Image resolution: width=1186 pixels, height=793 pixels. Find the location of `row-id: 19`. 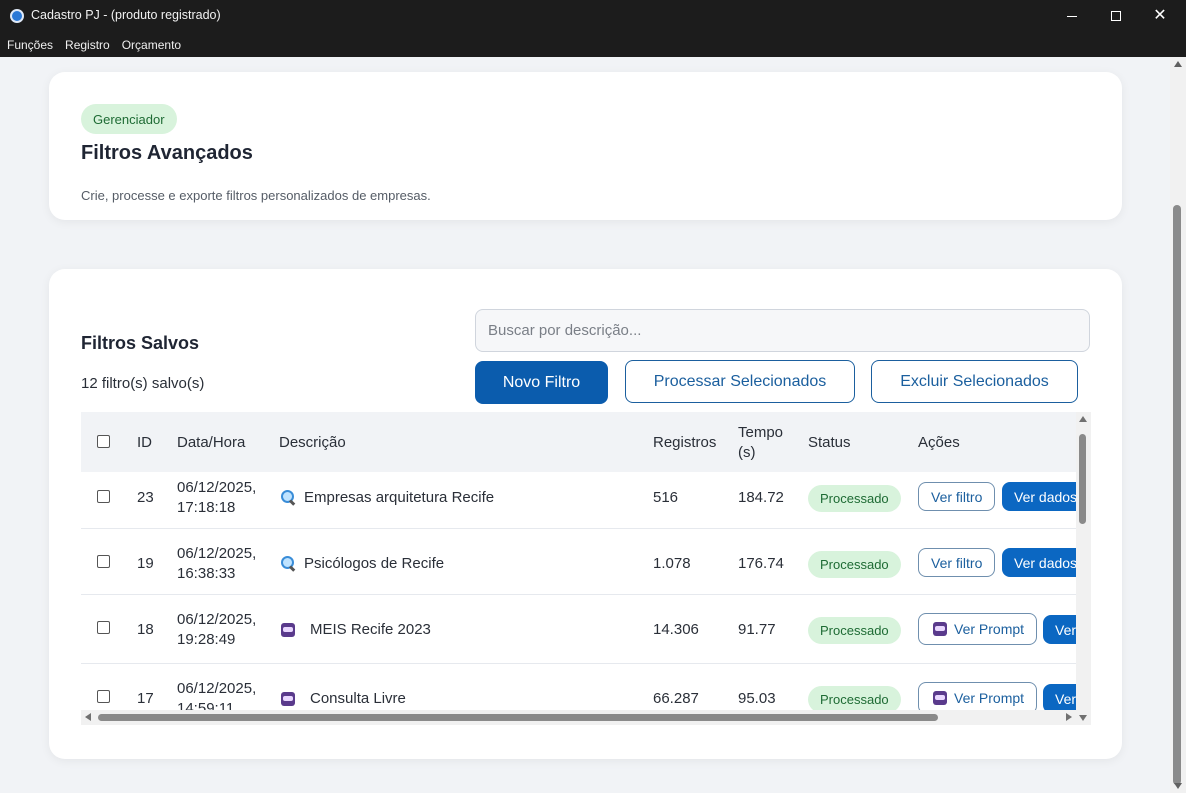

row-id: 19 is located at coordinates (145, 563).